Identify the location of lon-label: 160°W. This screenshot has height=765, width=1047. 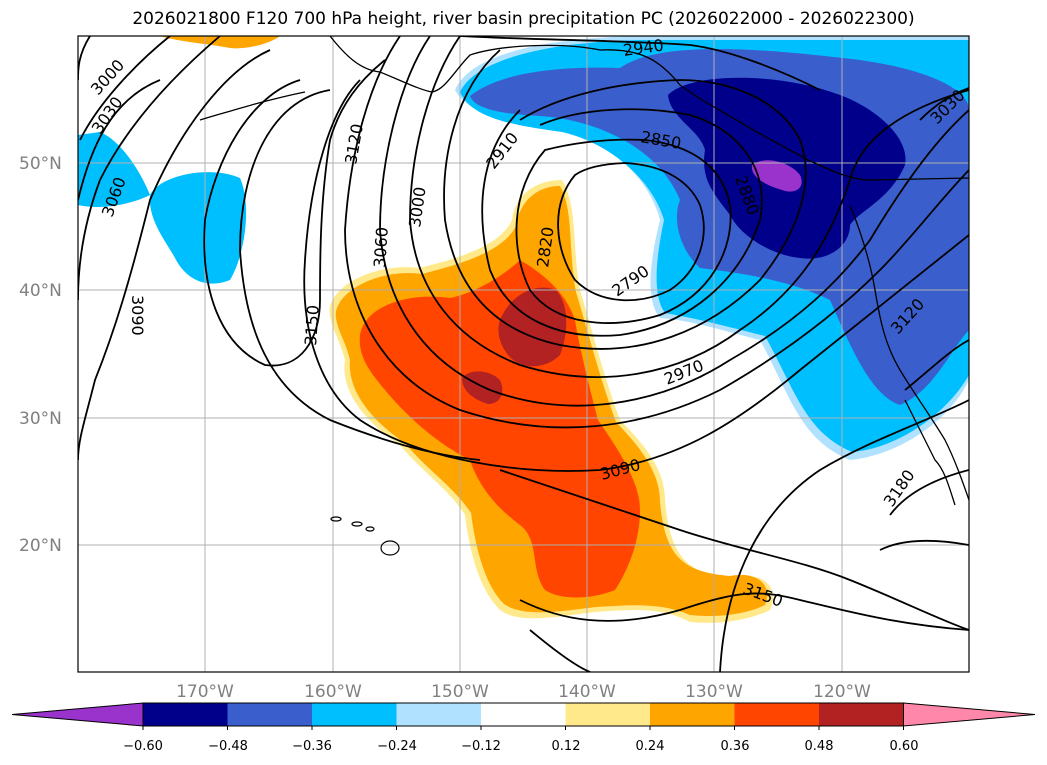
(333, 692).